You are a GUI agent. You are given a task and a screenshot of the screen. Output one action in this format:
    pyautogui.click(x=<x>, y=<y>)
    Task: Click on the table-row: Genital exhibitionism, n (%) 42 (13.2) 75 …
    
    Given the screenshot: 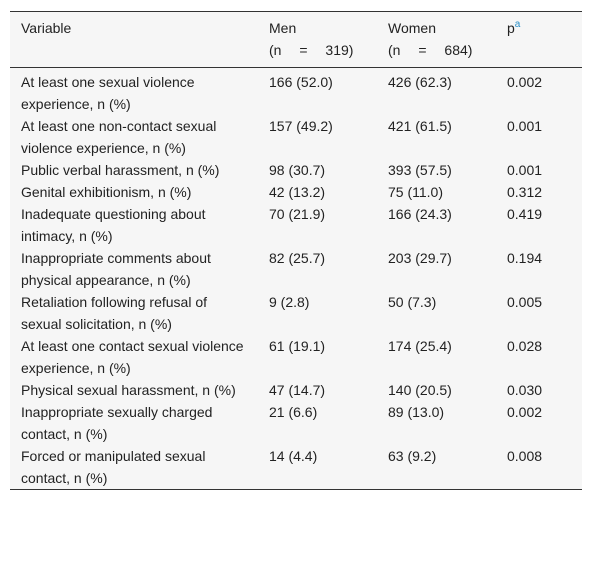 What is the action you would take?
    pyautogui.click(x=296, y=192)
    